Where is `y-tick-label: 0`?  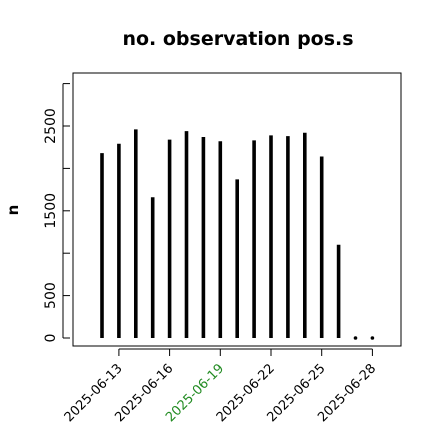
y-tick-label: 0 is located at coordinates (51, 338).